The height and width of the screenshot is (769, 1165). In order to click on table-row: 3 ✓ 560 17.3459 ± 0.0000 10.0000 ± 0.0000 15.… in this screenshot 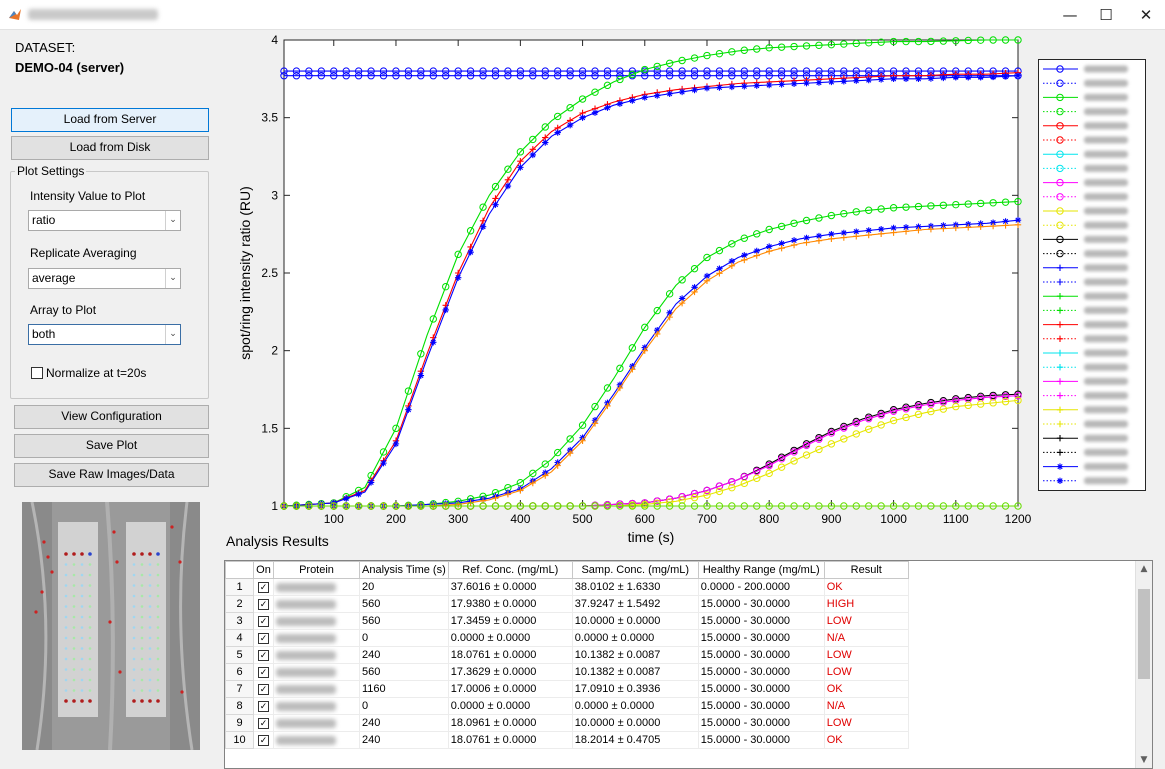, I will do `click(567, 621)`.